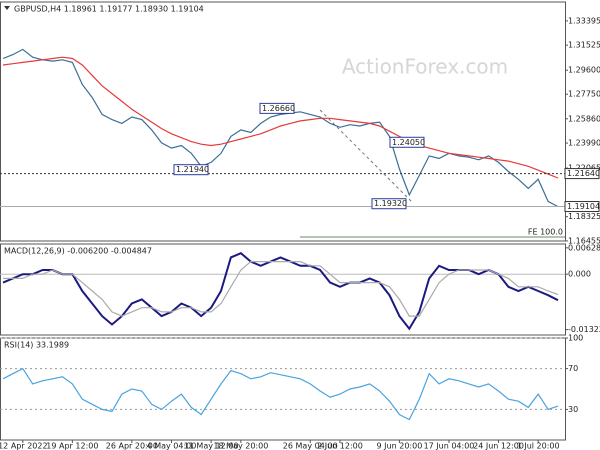 The width and height of the screenshot is (600, 450). I want to click on y-tick-label: 0.000, so click(579, 274).